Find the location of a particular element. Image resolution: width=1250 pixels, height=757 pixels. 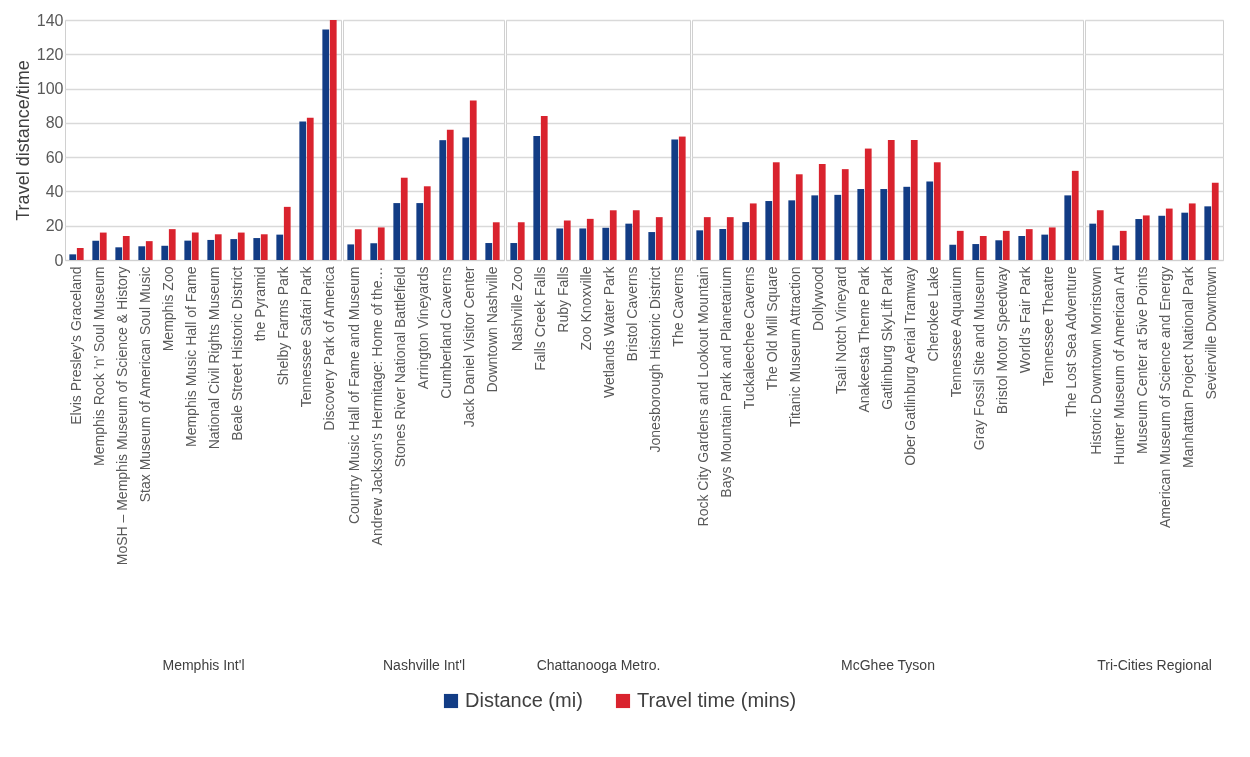

x-tick-label: Tuckaleechee Caverns is located at coordinates (748, 338).